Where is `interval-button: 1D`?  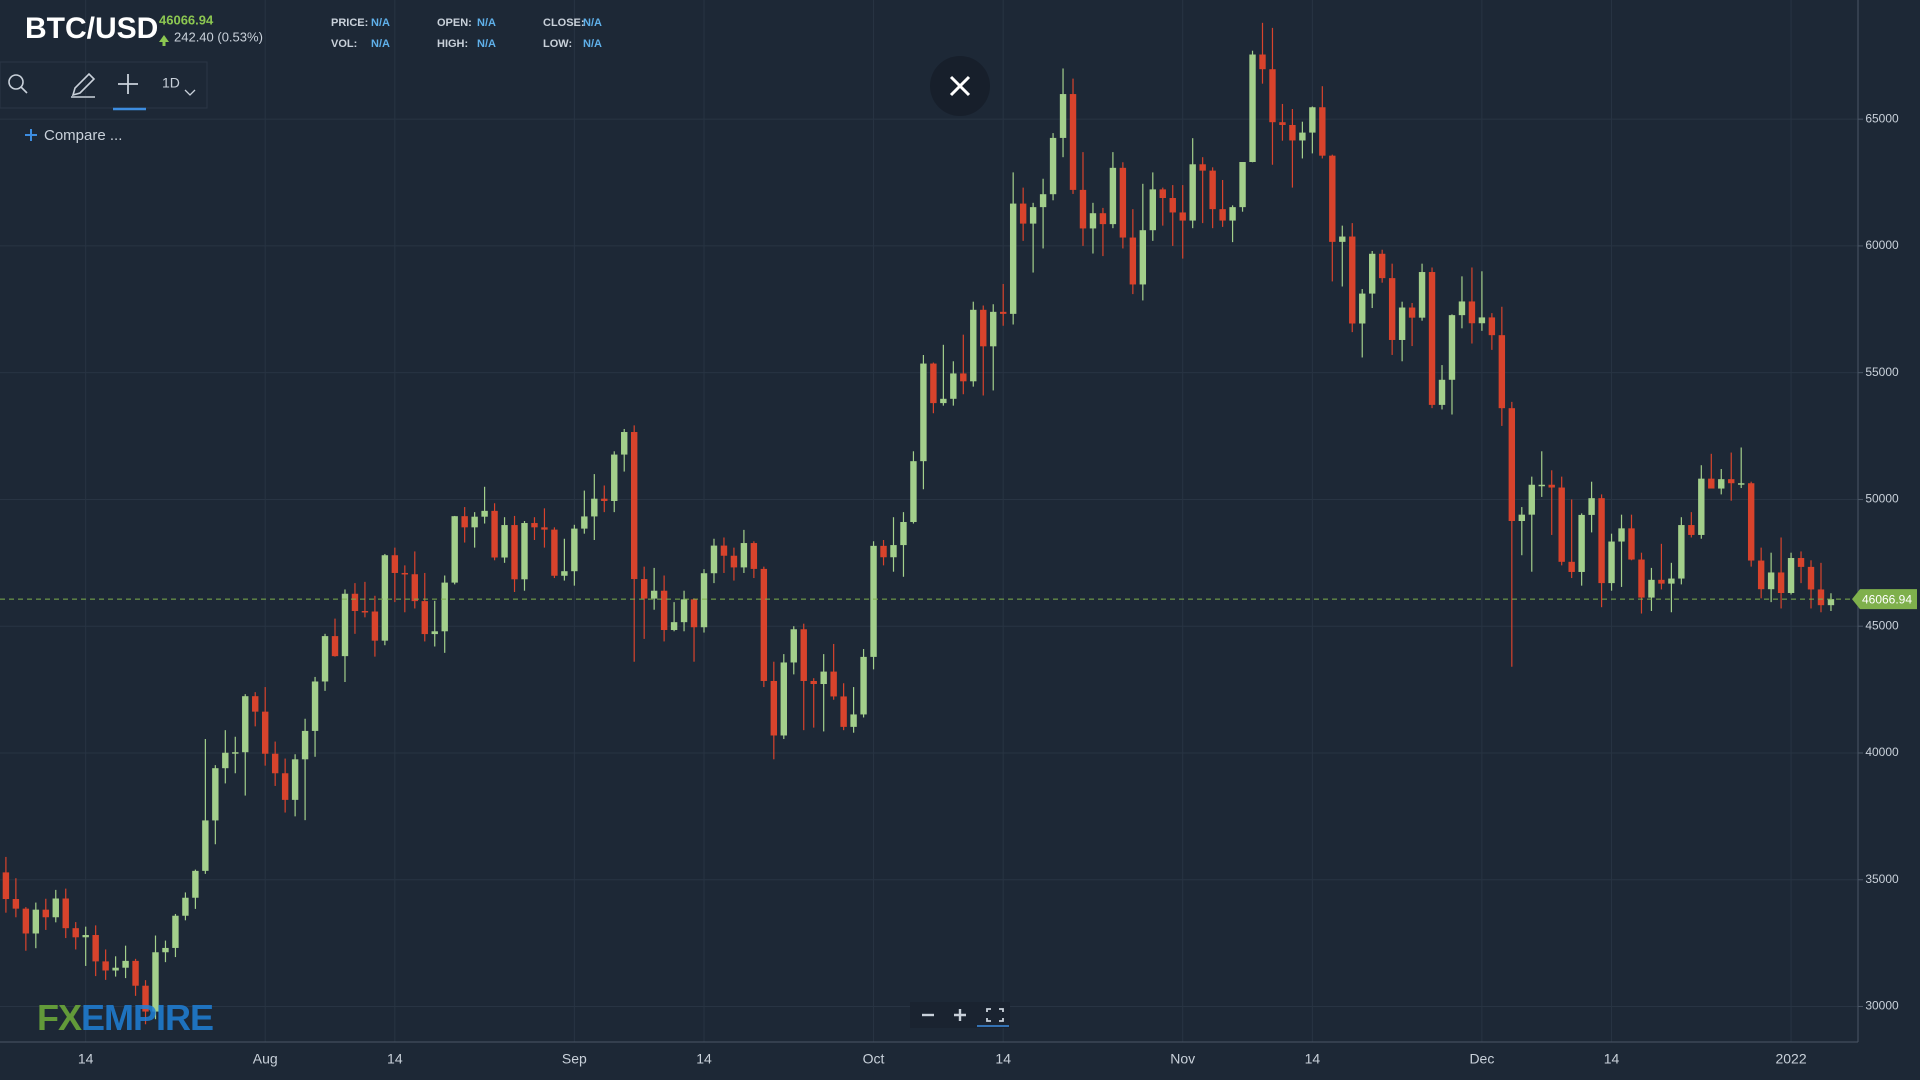
interval-button: 1D is located at coordinates (171, 83).